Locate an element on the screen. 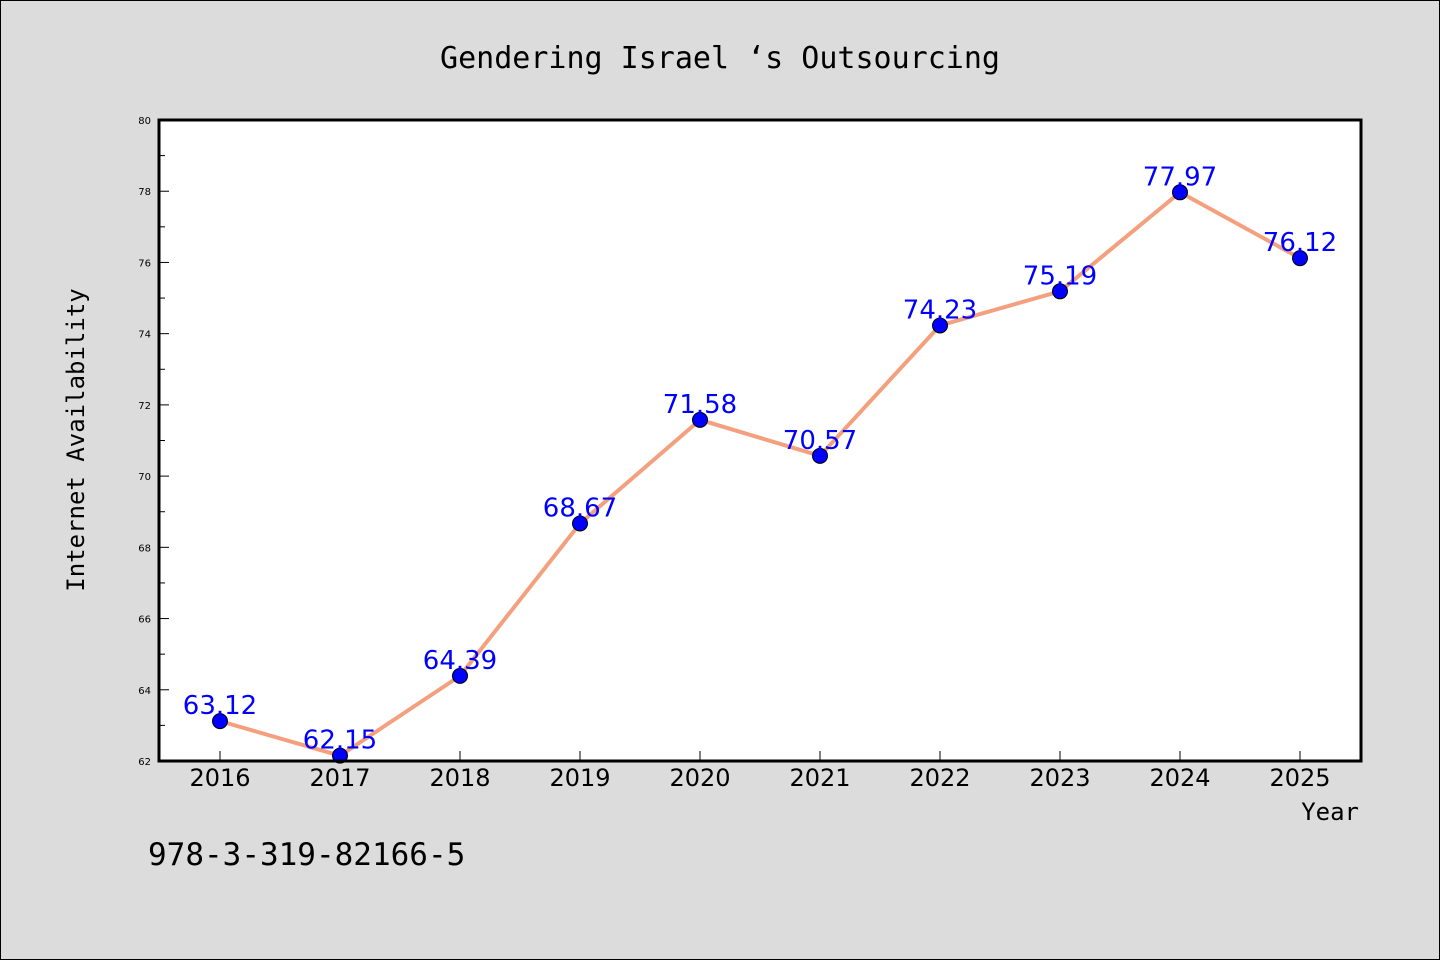  x-axis-label: Year is located at coordinates (1330, 812).